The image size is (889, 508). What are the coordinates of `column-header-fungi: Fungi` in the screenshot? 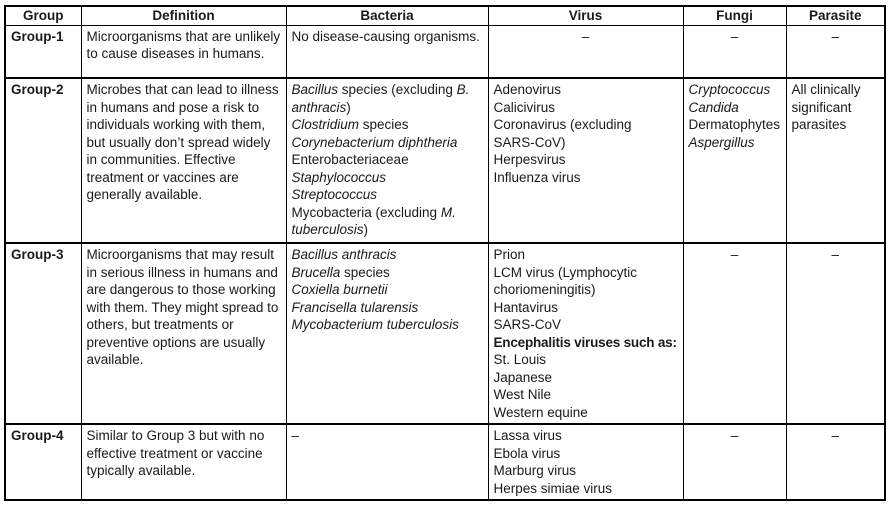 It's located at (734, 15).